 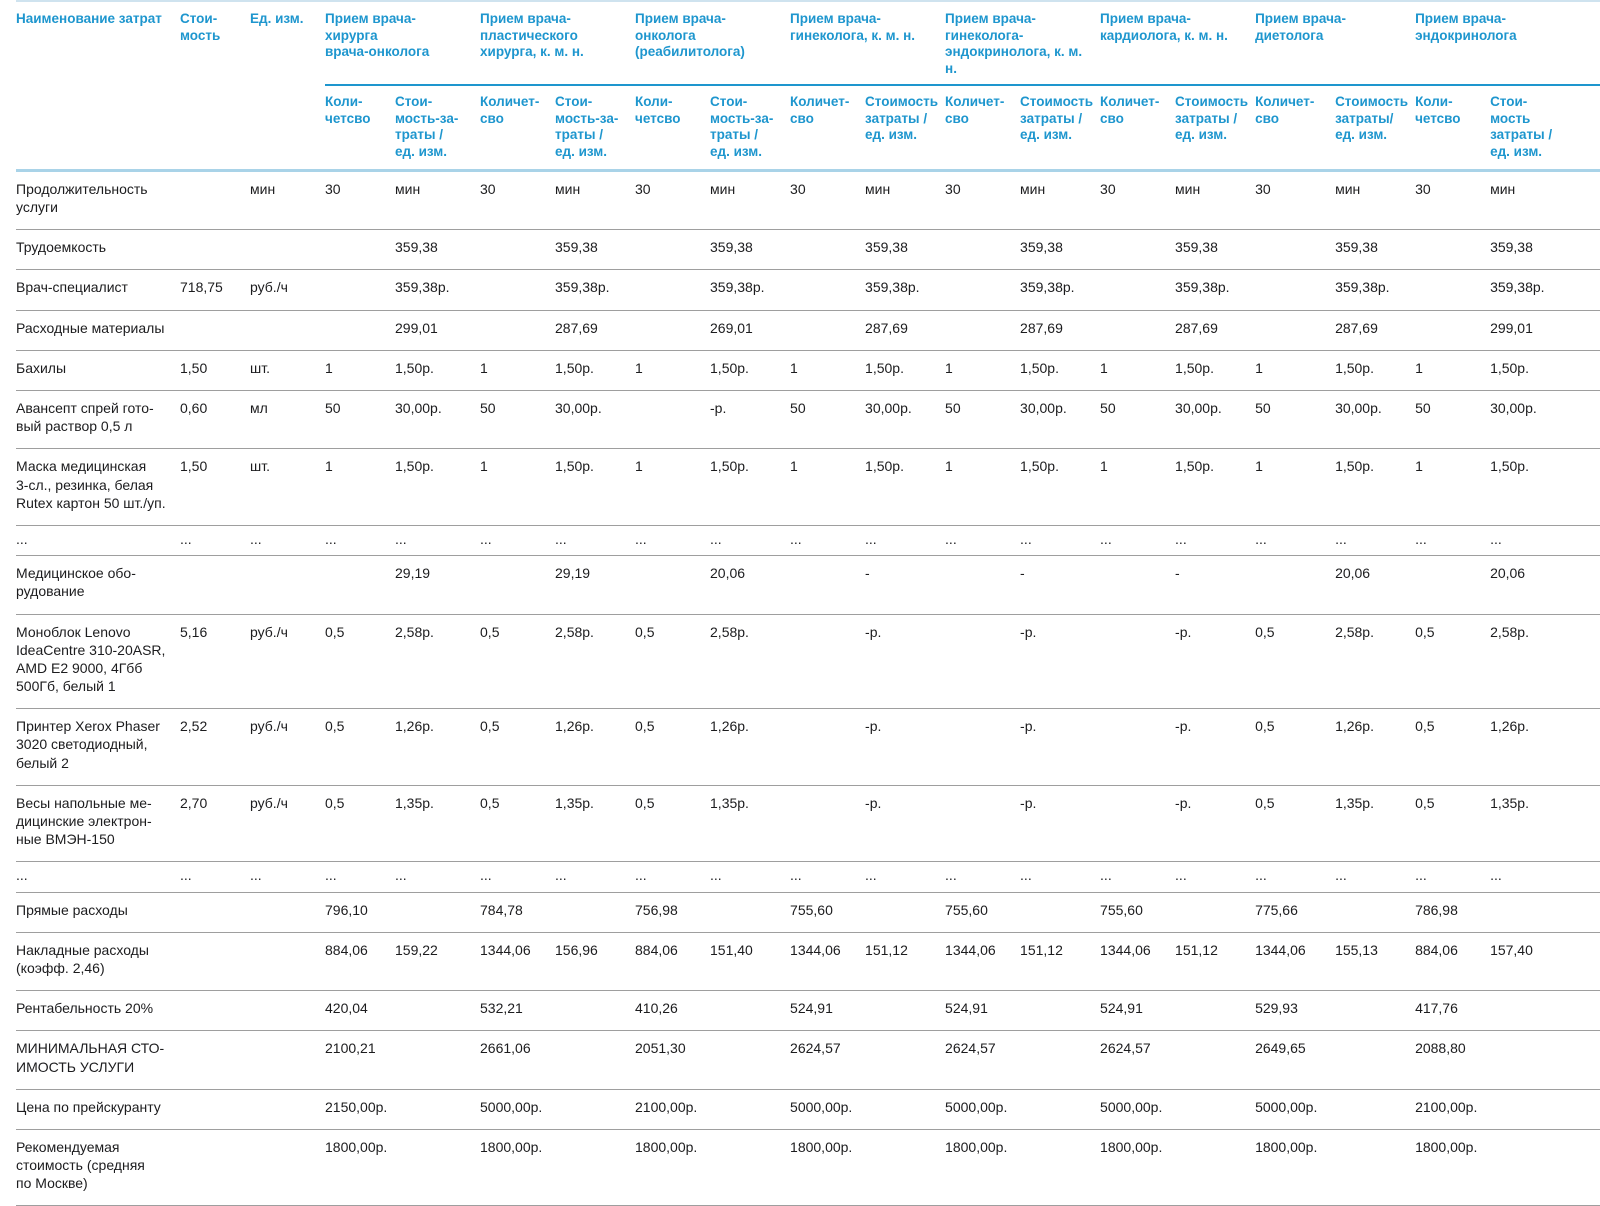 I want to click on group-qty-cell: 524,91, so click(x=828, y=1011).